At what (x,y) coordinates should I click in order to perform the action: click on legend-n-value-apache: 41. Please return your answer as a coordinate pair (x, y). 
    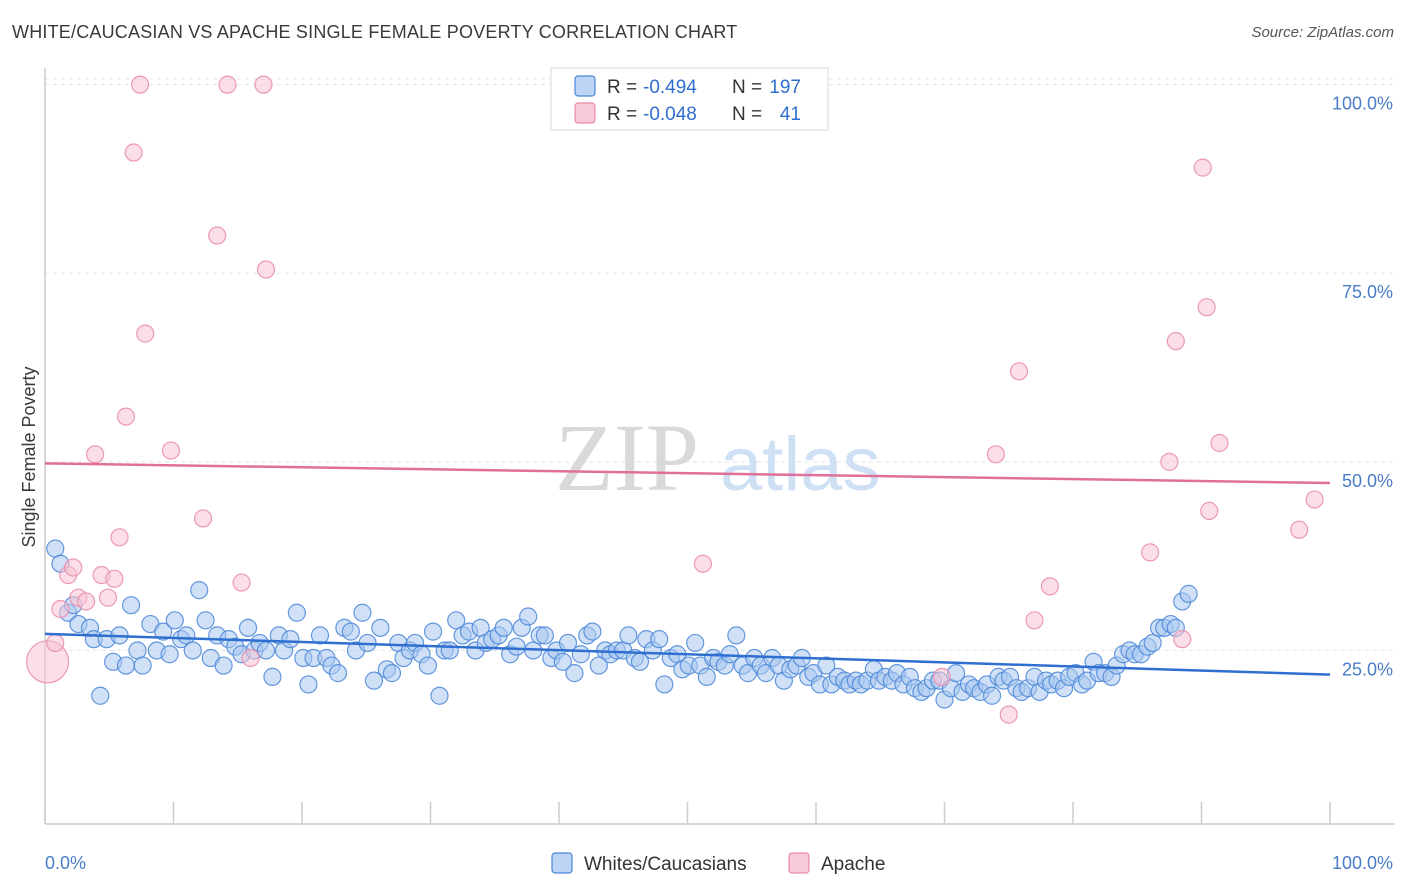
    Looking at the image, I should click on (790, 114).